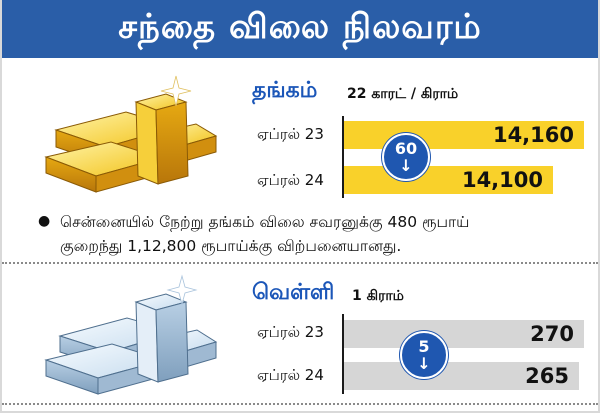  Describe the element at coordinates (464, 334) in the screenshot. I see `silver-bar-1: 270` at that location.